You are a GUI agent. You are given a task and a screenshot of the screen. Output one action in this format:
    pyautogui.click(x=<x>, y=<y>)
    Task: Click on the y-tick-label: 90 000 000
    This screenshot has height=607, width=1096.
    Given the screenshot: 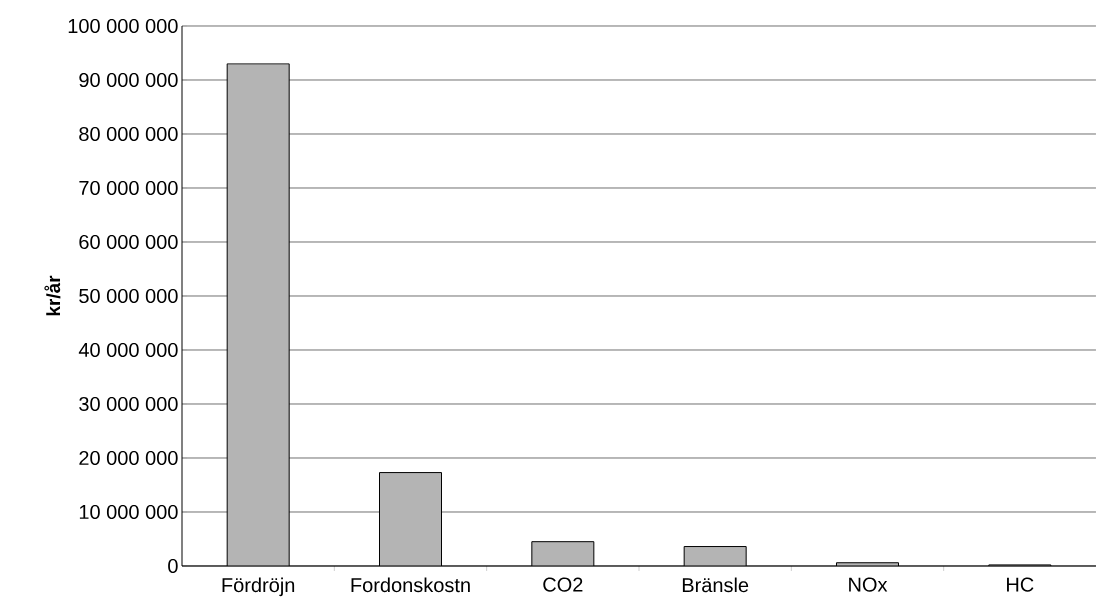 What is the action you would take?
    pyautogui.click(x=128, y=80)
    